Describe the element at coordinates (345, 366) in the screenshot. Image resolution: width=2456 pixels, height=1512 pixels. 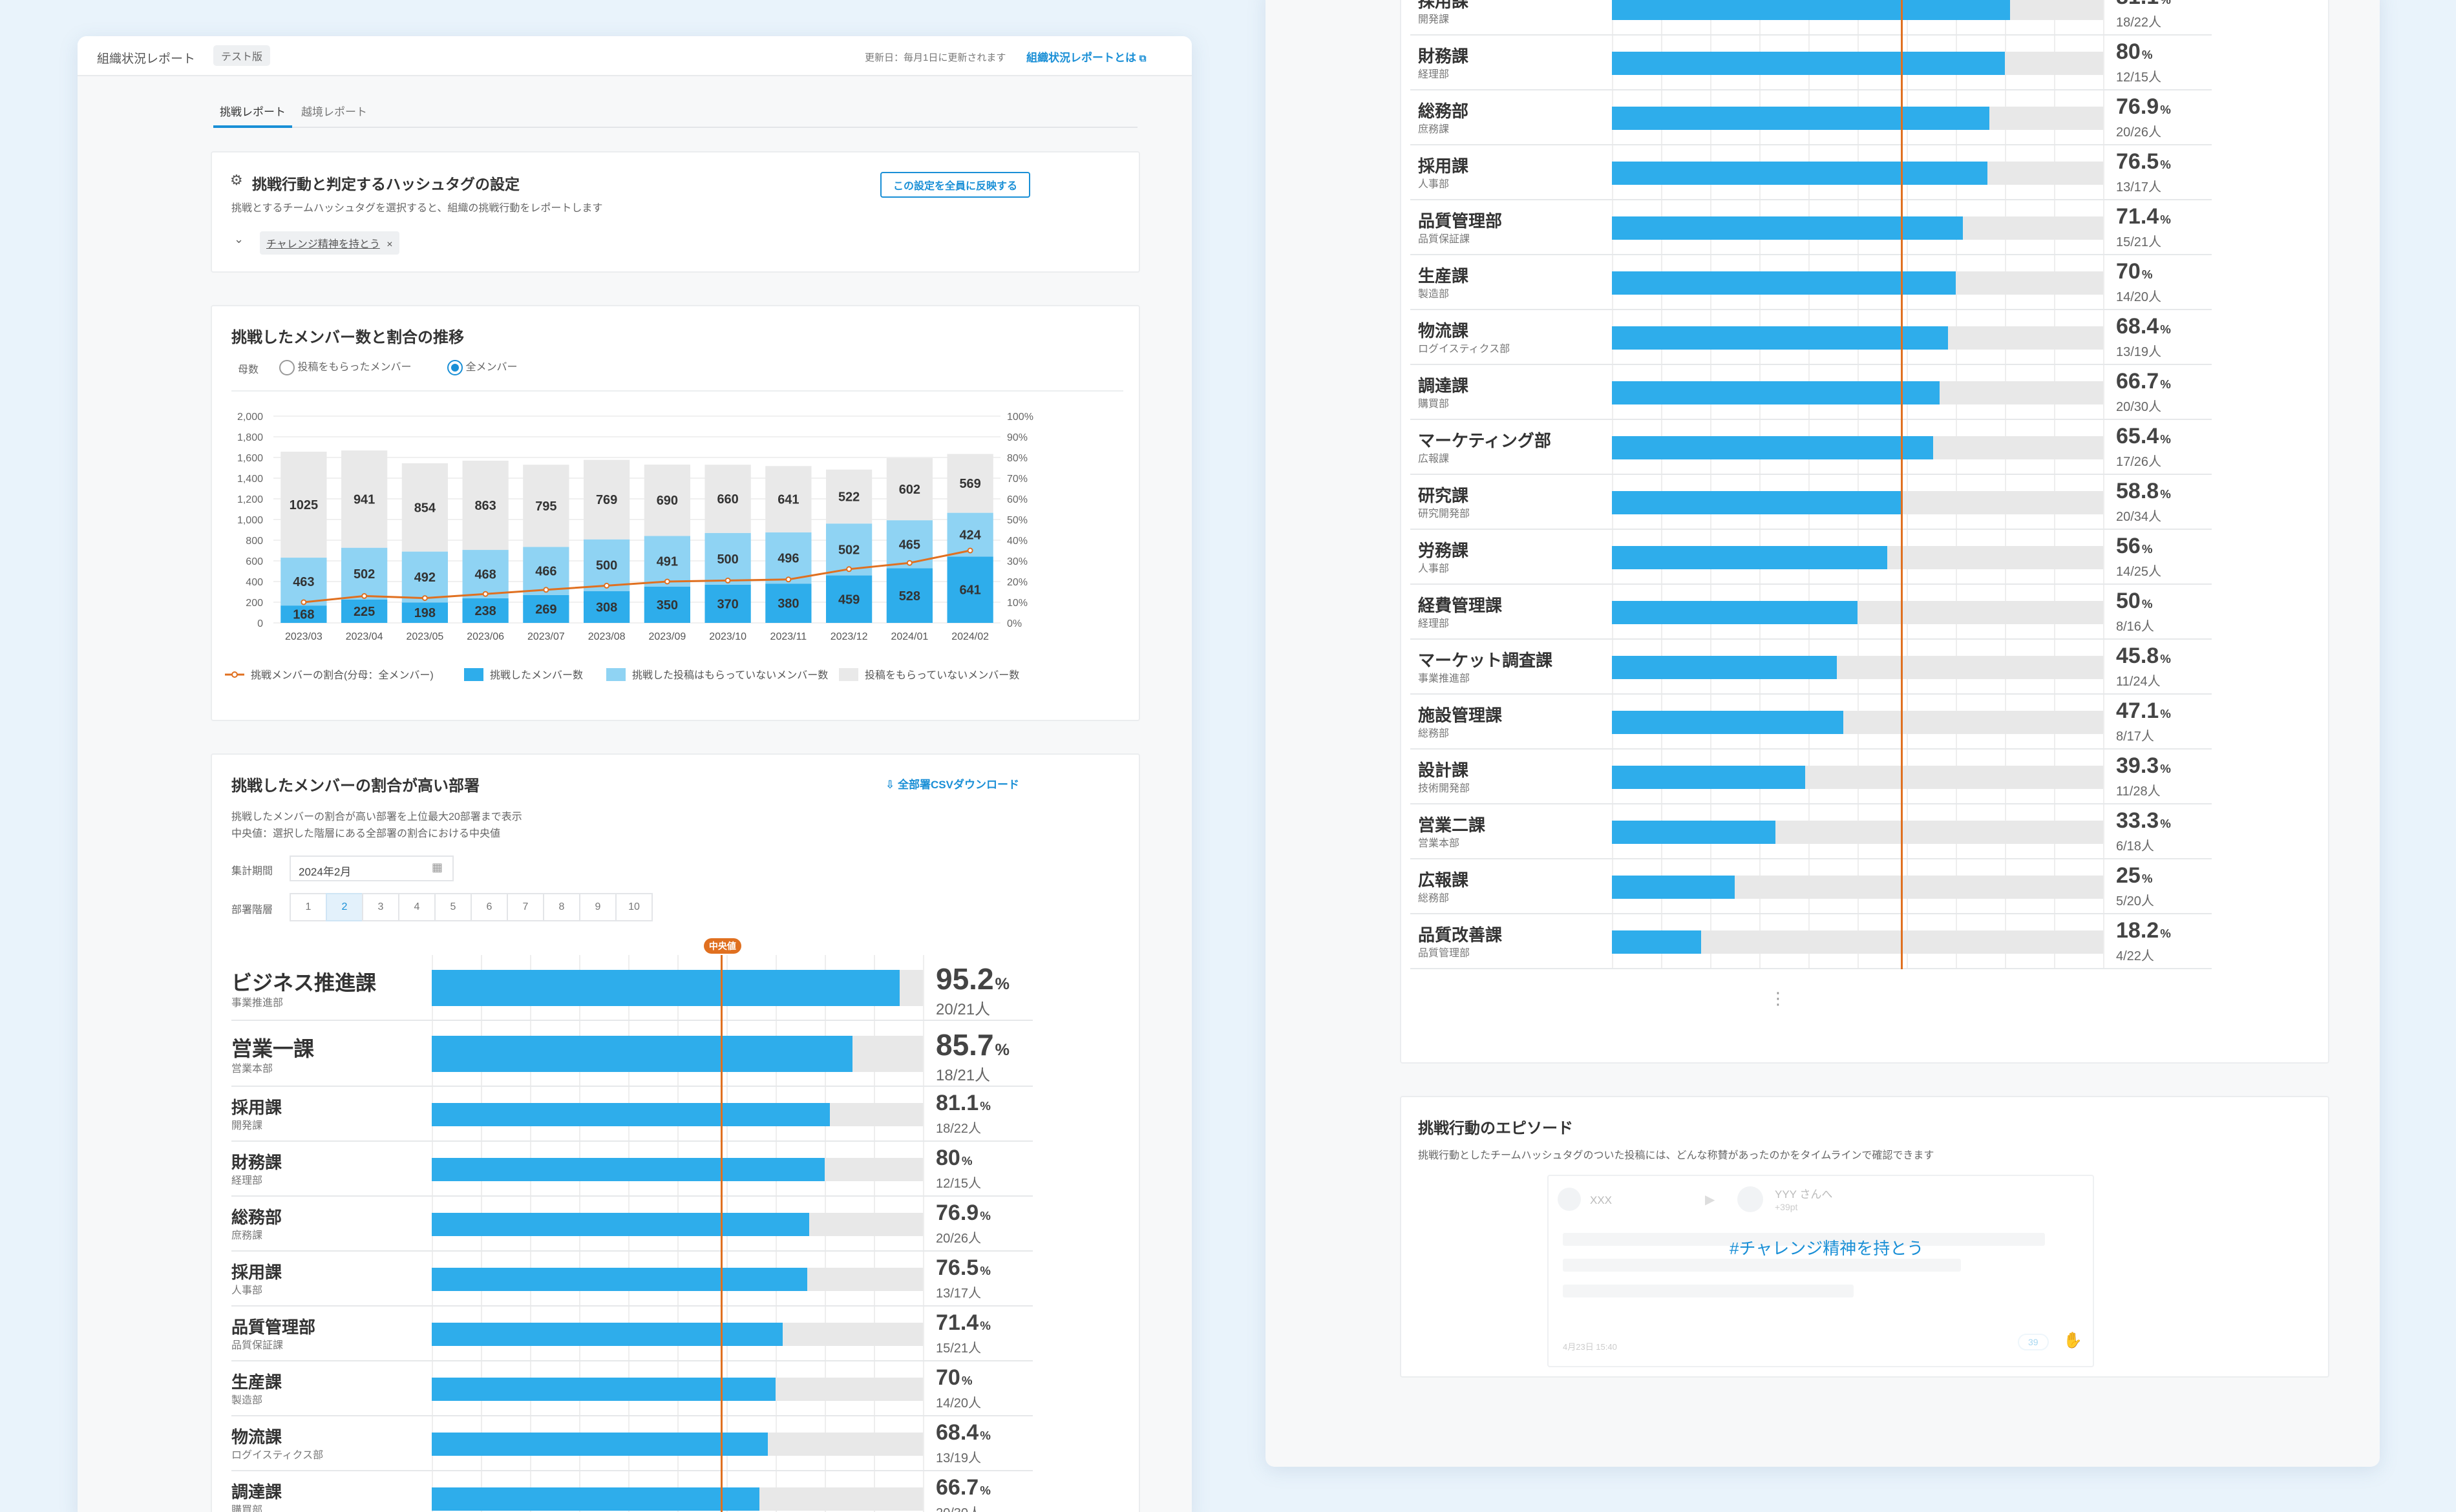
I see `radio-received-members: 投稿をもらったメンバー` at that location.